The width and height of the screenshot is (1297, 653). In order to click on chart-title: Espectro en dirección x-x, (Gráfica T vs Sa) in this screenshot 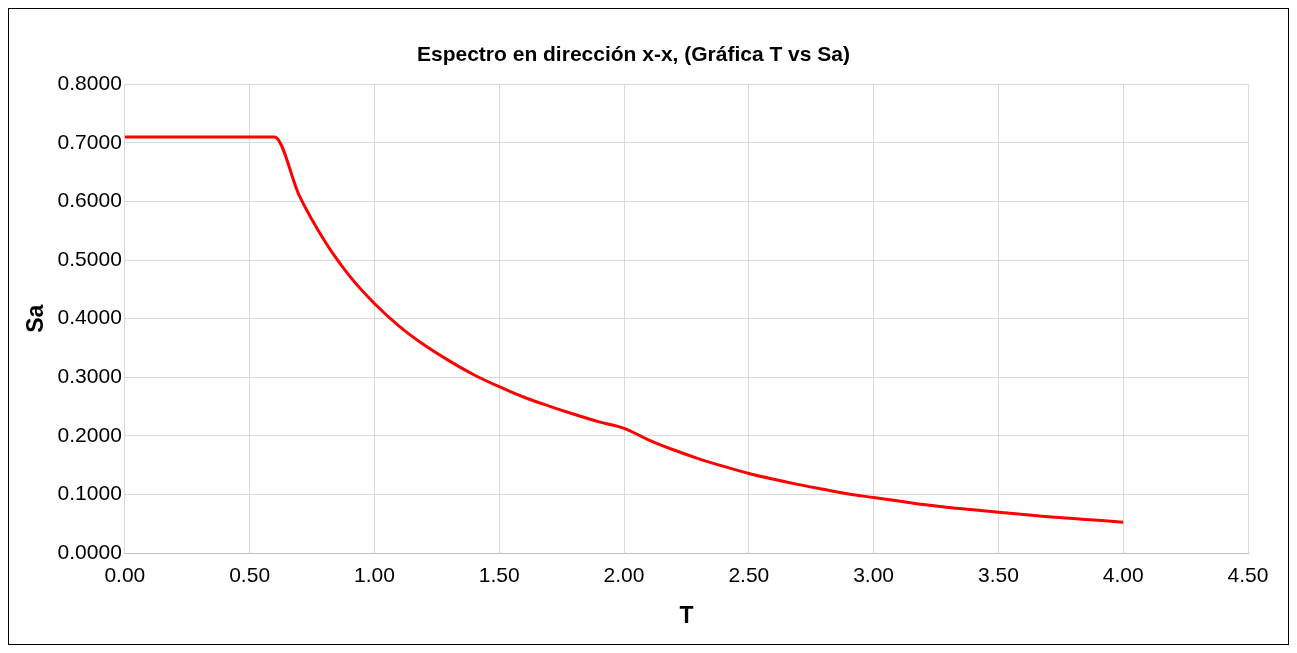, I will do `click(633, 54)`.